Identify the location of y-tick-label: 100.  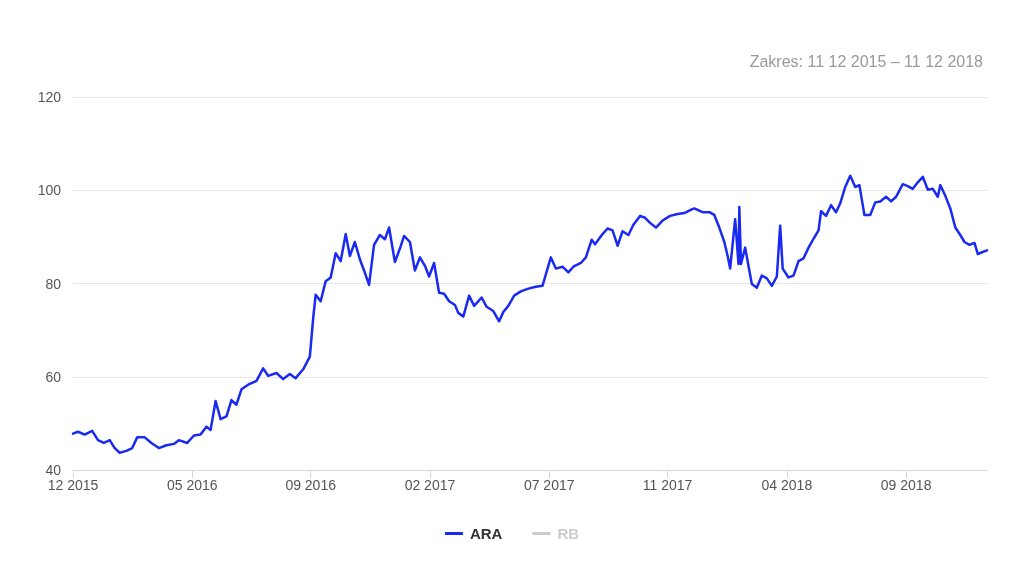
(49, 190).